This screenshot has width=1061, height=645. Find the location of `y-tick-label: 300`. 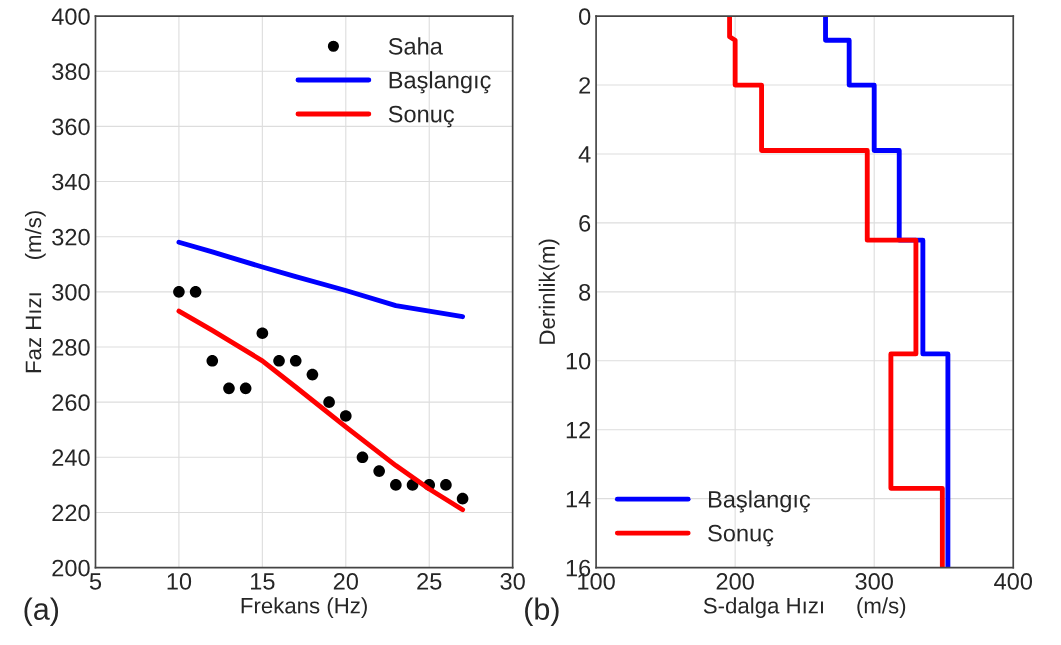

y-tick-label: 300 is located at coordinates (71, 292).